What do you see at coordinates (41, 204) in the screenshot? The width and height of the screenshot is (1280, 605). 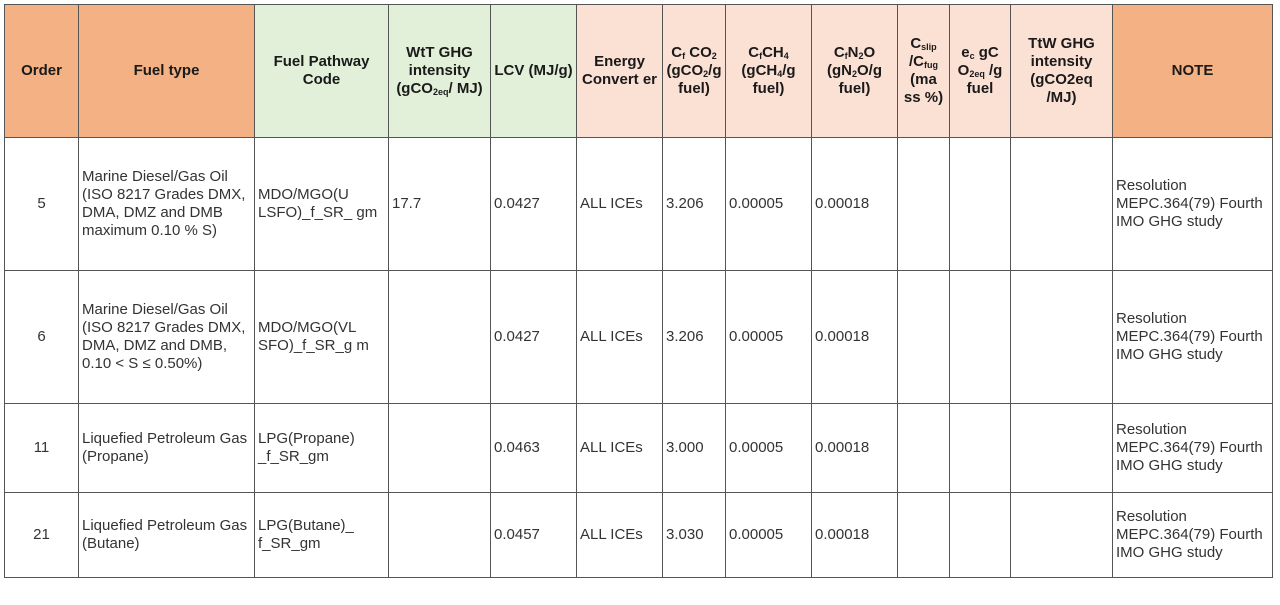 I see `cell-order: 5` at bounding box center [41, 204].